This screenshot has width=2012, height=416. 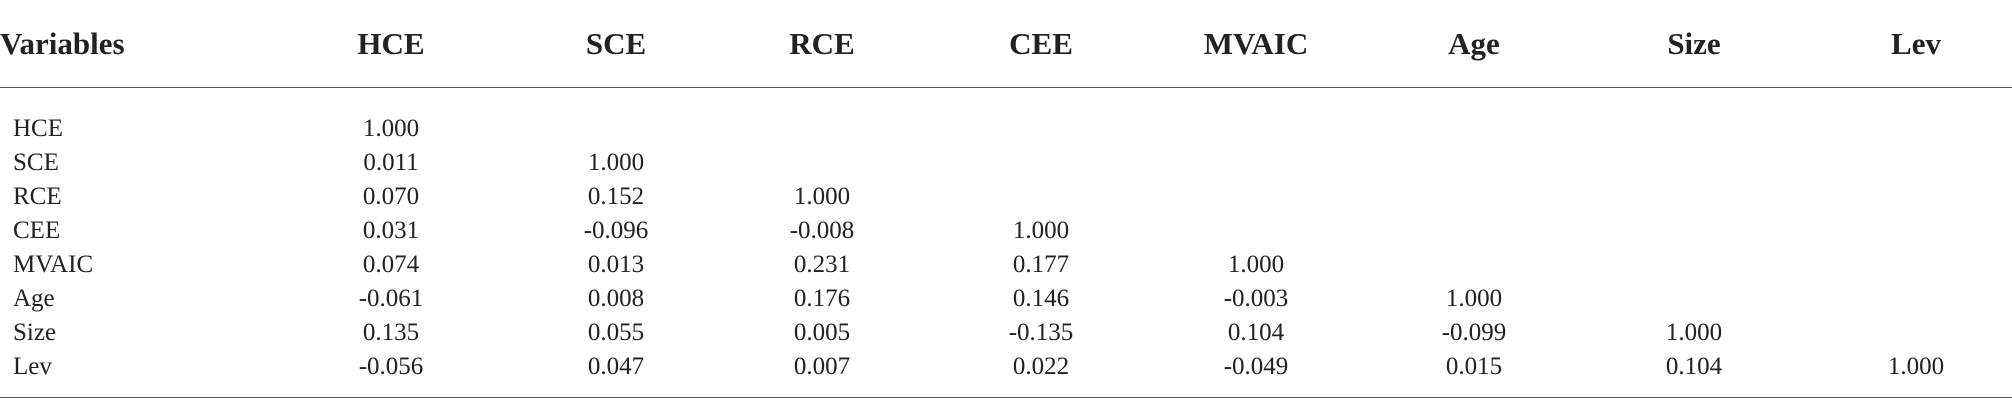 I want to click on correlation-value: 0.015, so click(x=1474, y=366).